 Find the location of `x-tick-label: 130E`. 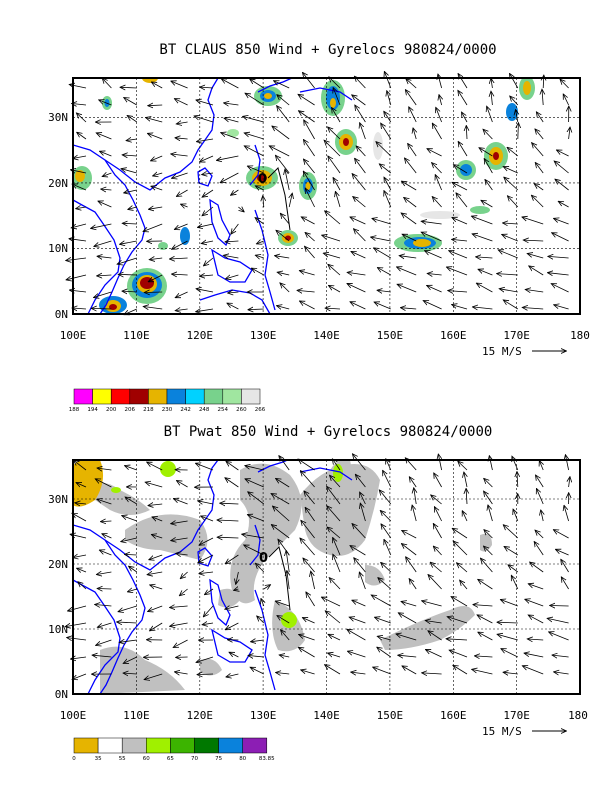

x-tick-label: 130E is located at coordinates (263, 715).